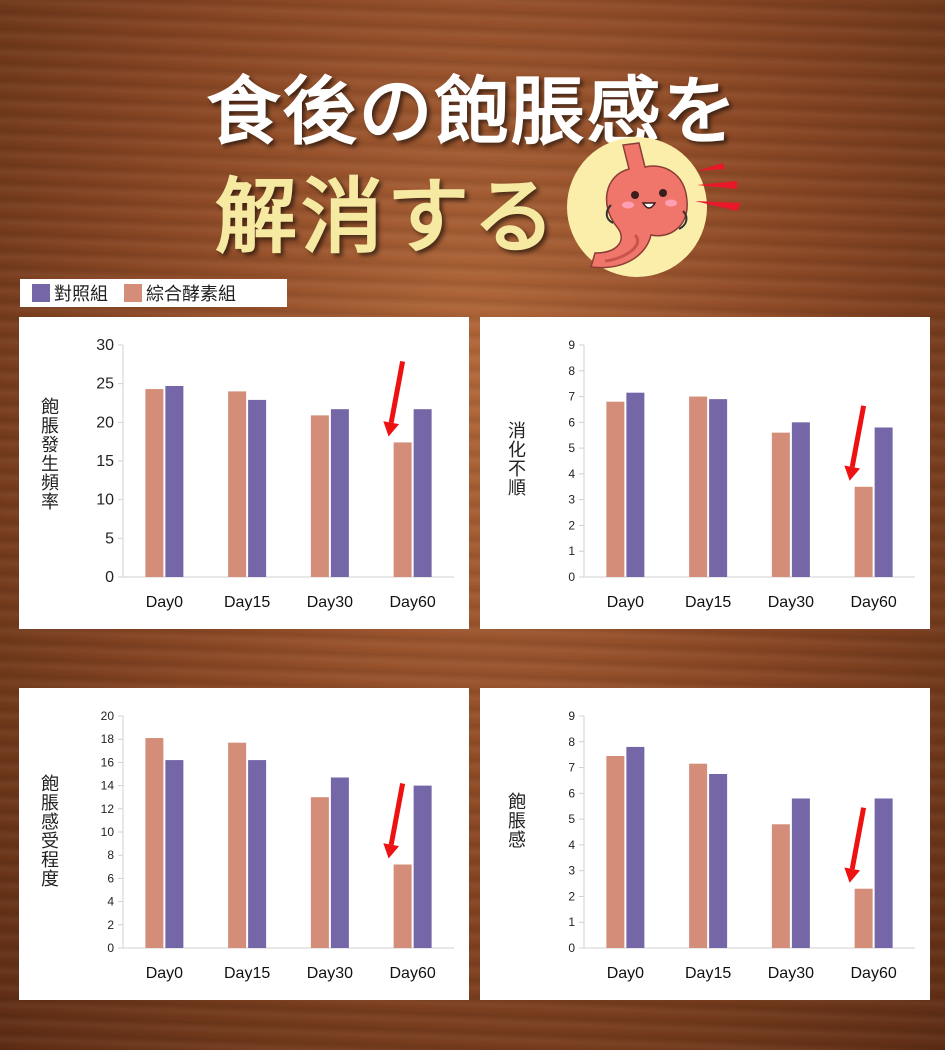 This screenshot has width=945, height=1050. Describe the element at coordinates (81, 294) in the screenshot. I see `legend-label-control: 對照組` at that location.